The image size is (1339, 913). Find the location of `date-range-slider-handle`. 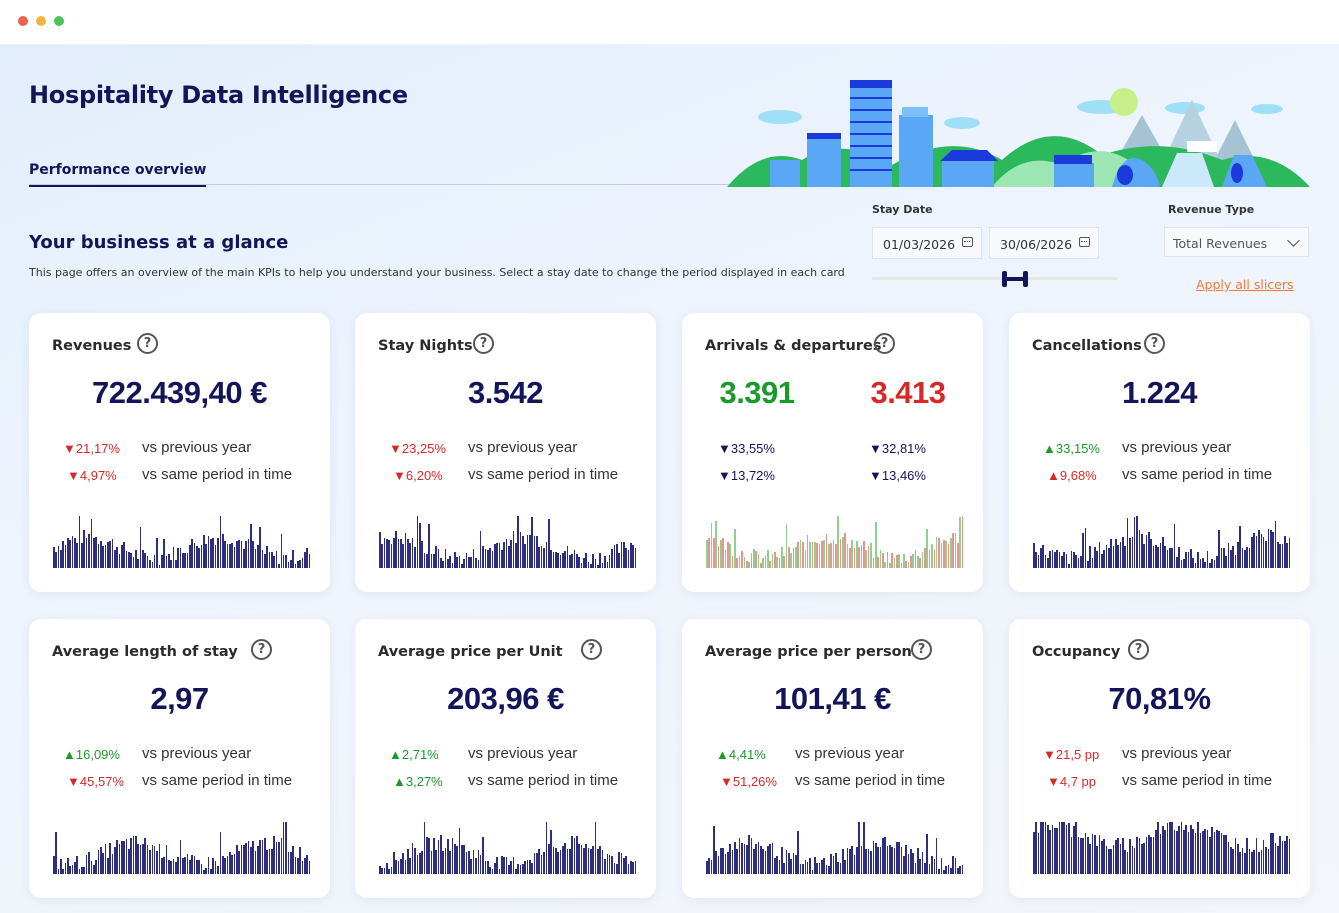

date-range-slider-handle is located at coordinates (1015, 279).